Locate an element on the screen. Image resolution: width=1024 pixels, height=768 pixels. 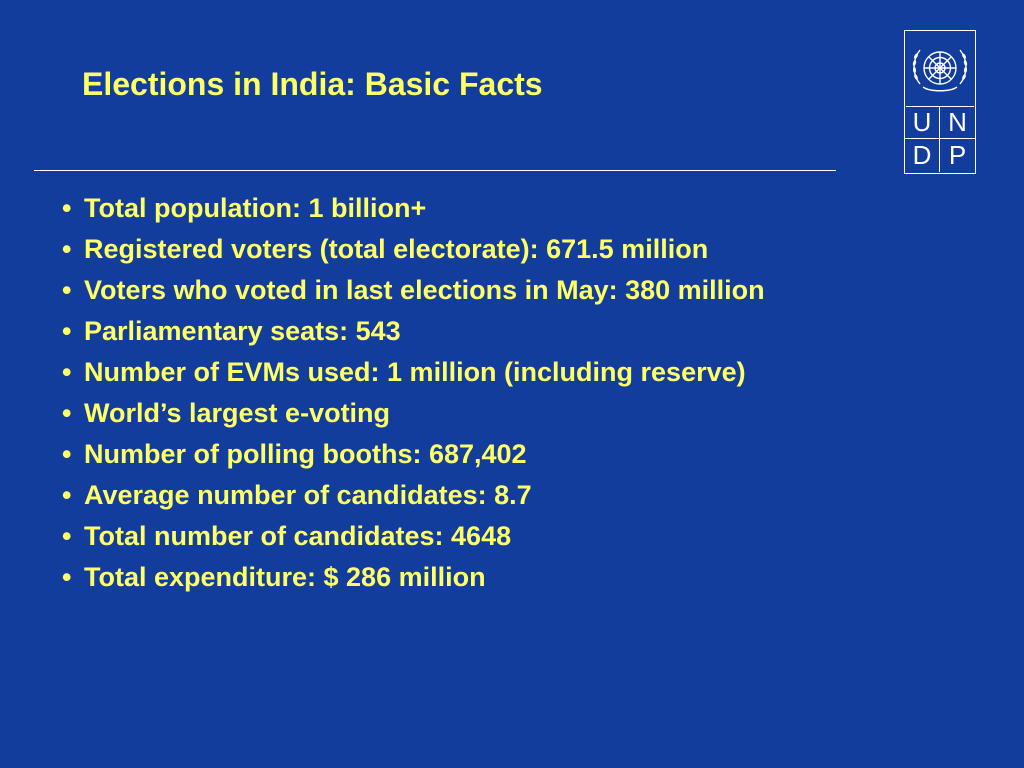
bullet-text: Parliamentary seats: 543 is located at coordinates (242, 331).